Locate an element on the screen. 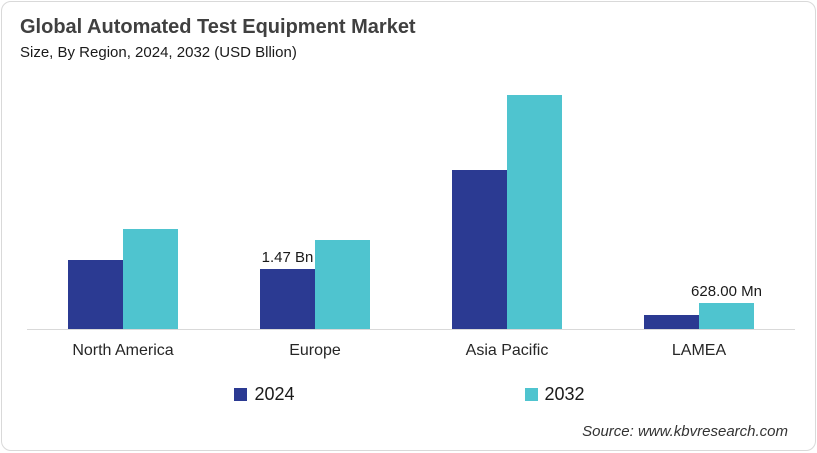 This screenshot has height=453, width=817. bar-wrap-2024-europe: 1.47 Bn is located at coordinates (287, 289).